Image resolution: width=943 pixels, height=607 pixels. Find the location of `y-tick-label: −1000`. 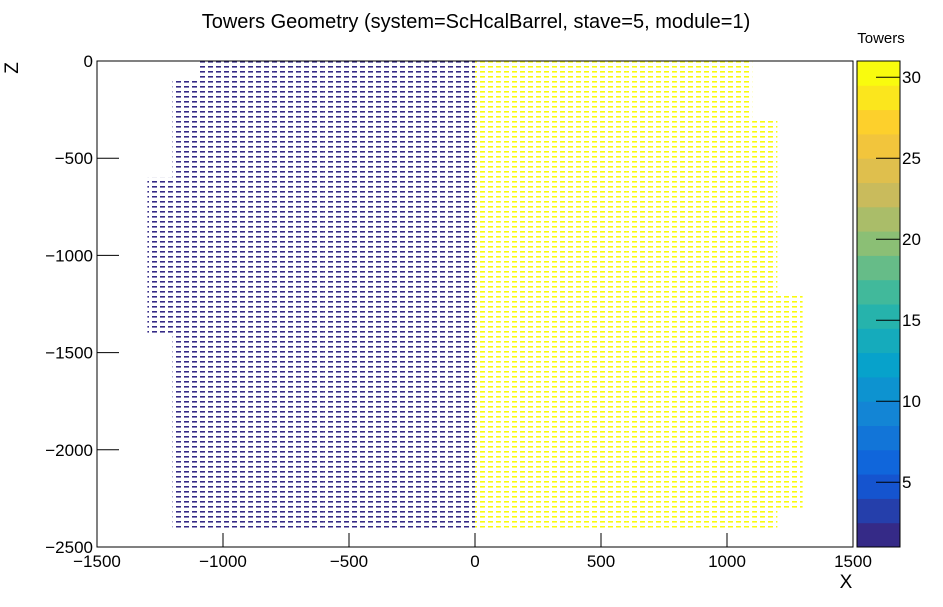

y-tick-label: −1000 is located at coordinates (69, 255).